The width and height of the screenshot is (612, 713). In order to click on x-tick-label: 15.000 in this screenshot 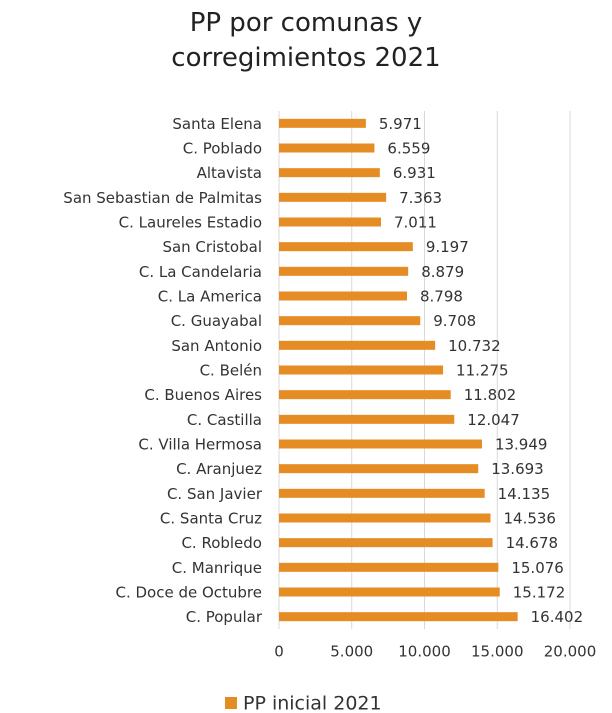, I will do `click(497, 652)`.